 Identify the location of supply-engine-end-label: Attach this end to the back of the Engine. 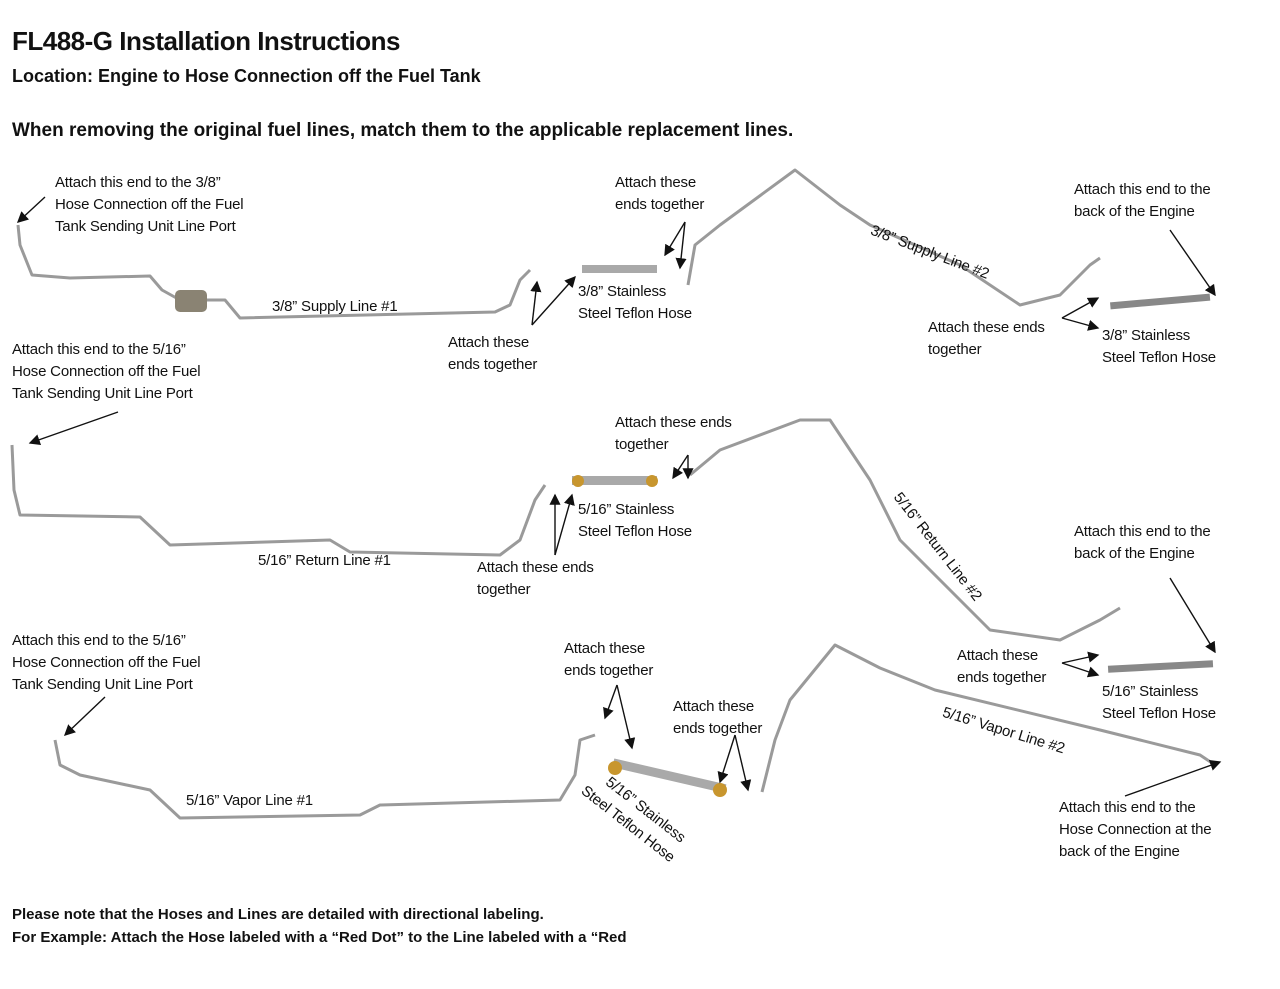
(1142, 200).